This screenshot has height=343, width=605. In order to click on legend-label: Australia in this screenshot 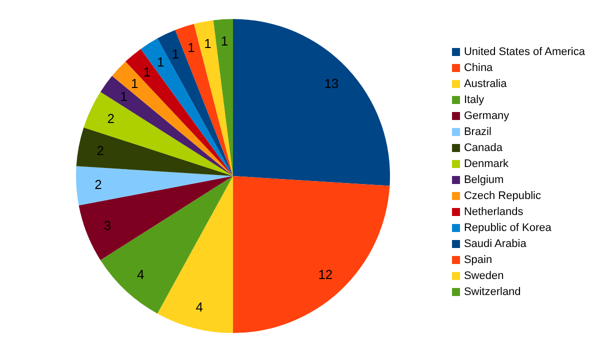, I will do `click(485, 84)`.